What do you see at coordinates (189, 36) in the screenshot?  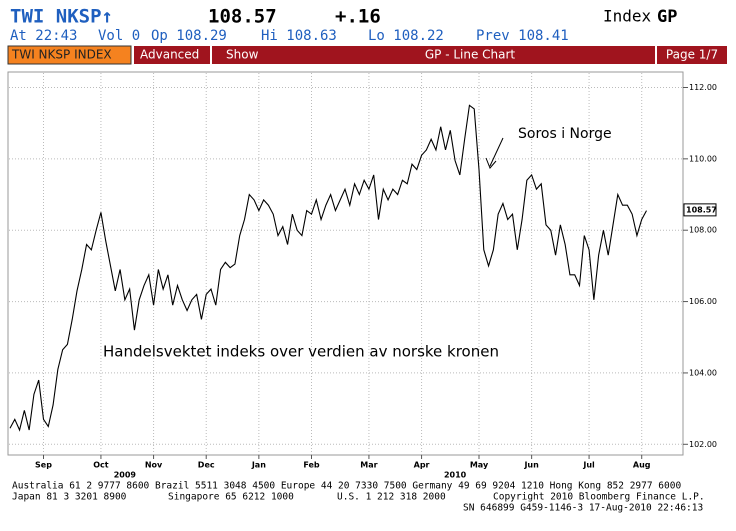 I see `open: Op 108.29` at bounding box center [189, 36].